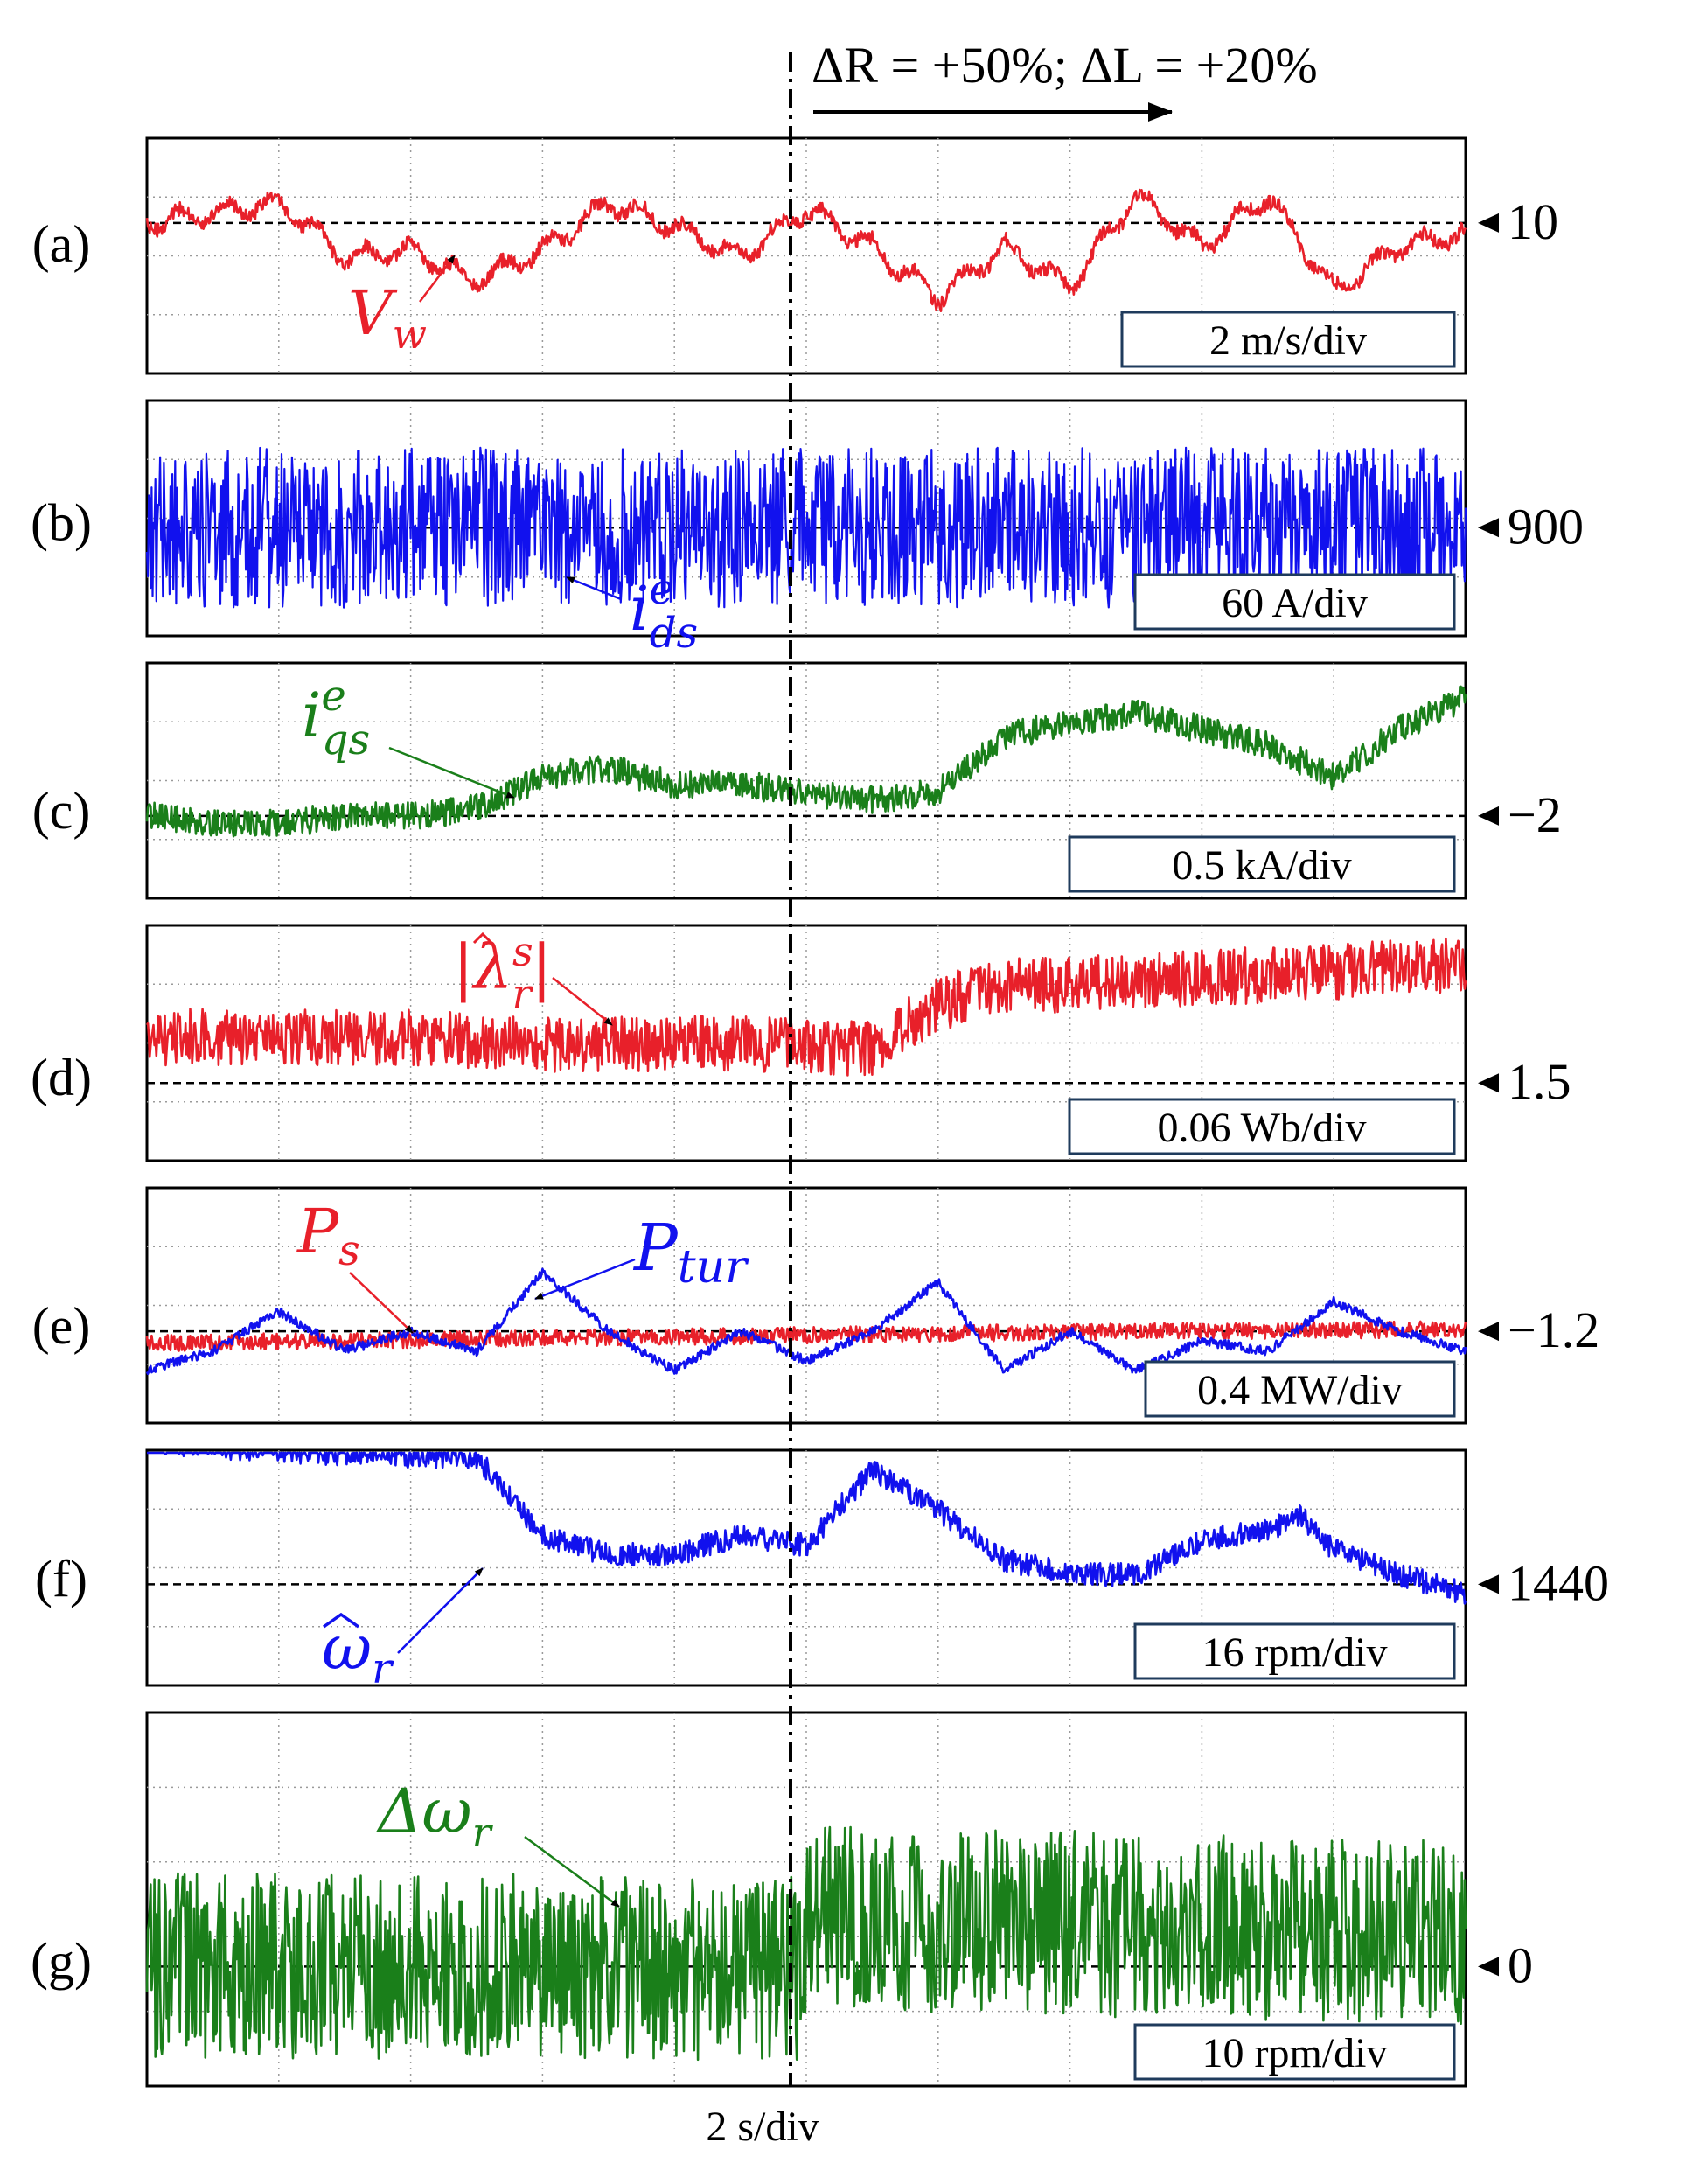  What do you see at coordinates (62, 811) in the screenshot?
I see `panel-c-label: (c)` at bounding box center [62, 811].